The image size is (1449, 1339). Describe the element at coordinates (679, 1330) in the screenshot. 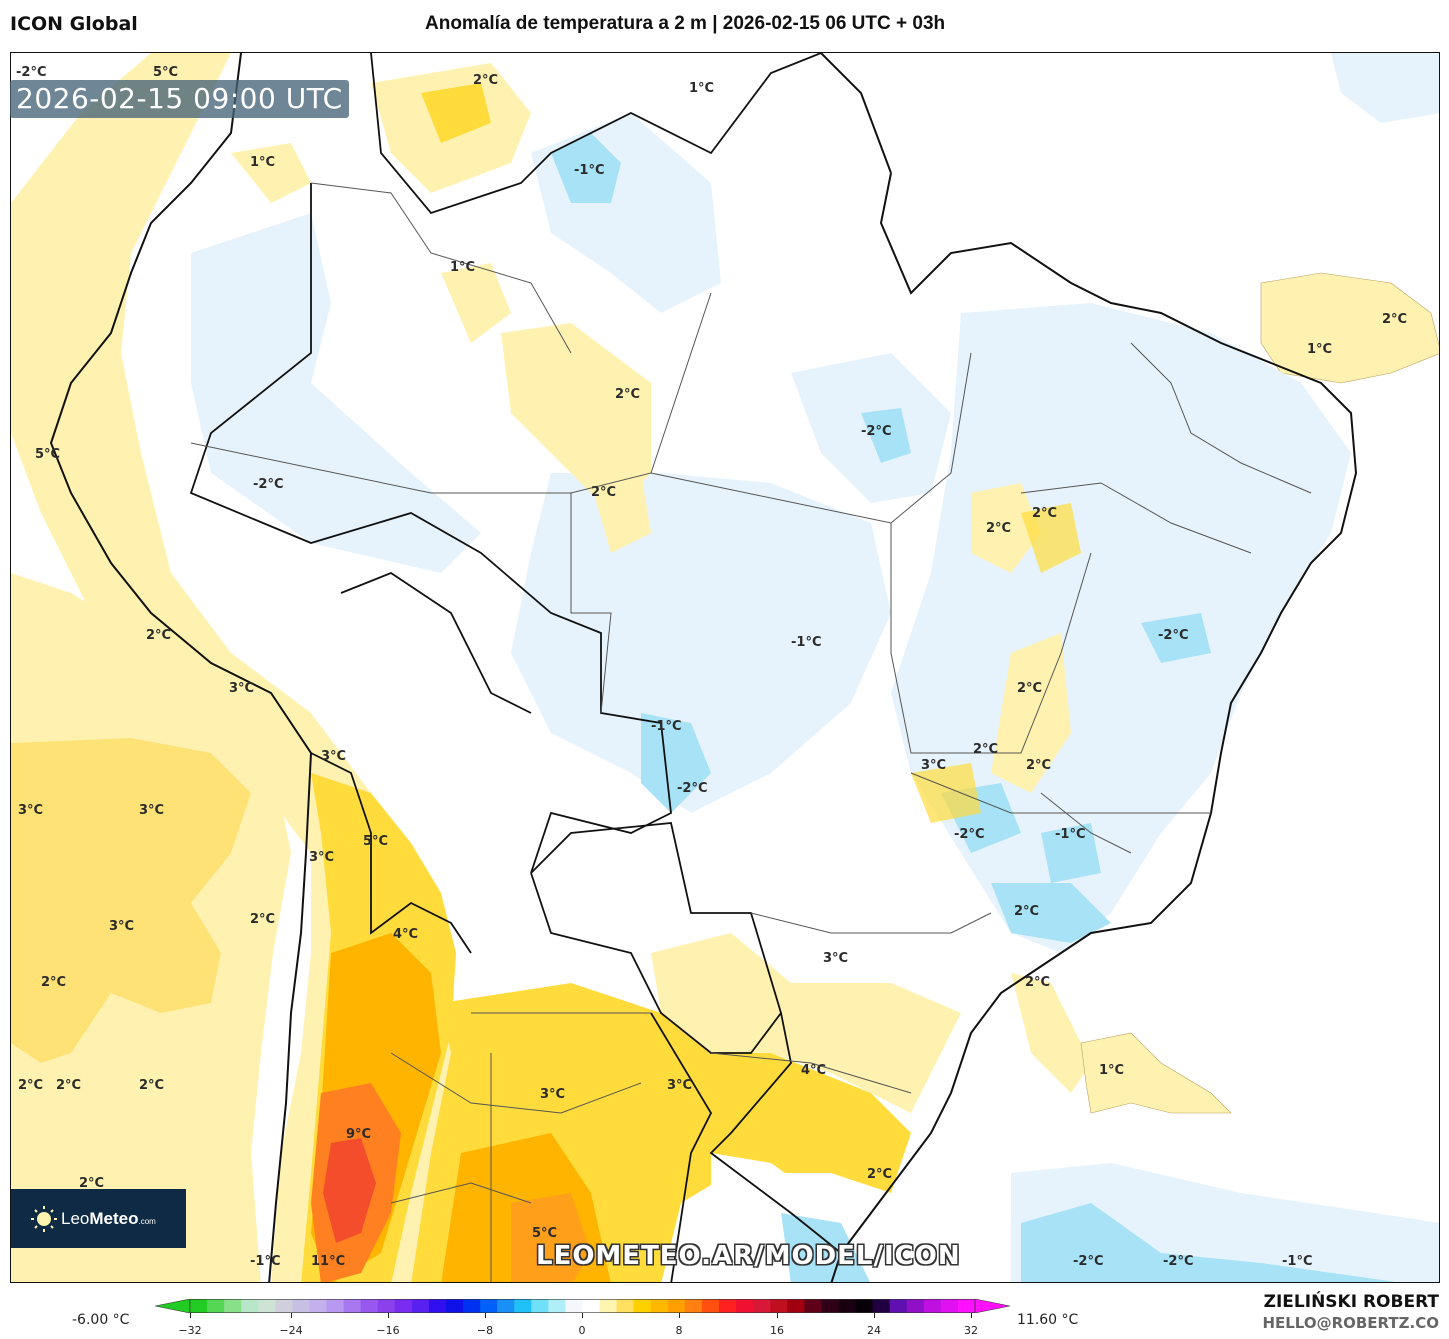

I see `colorbar-tick-label: 8` at that location.